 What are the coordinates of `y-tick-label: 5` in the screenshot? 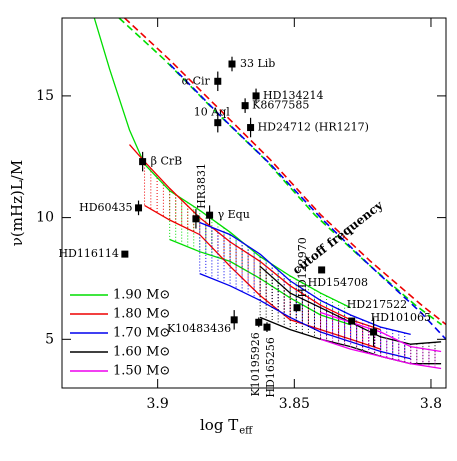 It's located at (49, 339).